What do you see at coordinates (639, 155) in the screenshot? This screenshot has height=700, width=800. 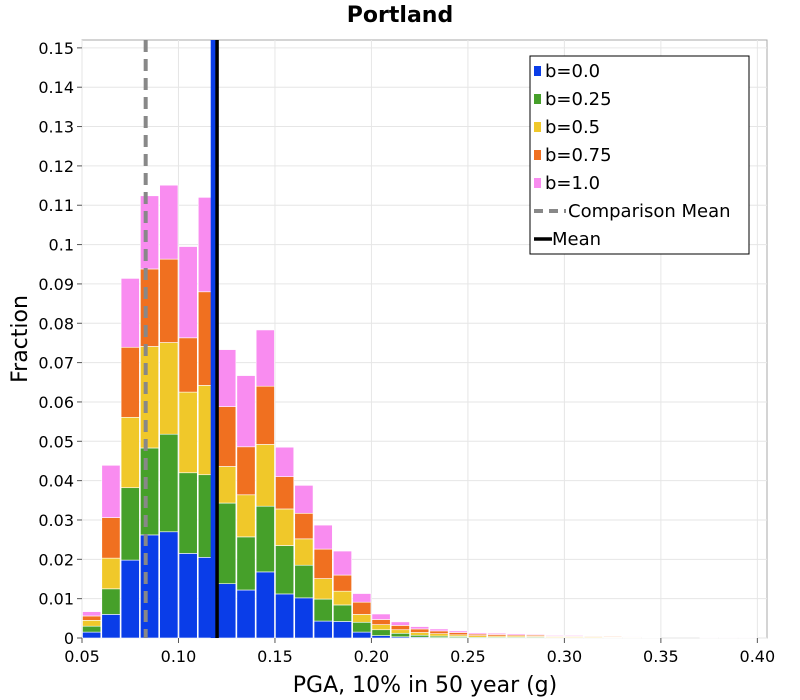 I see `legend-box` at bounding box center [639, 155].